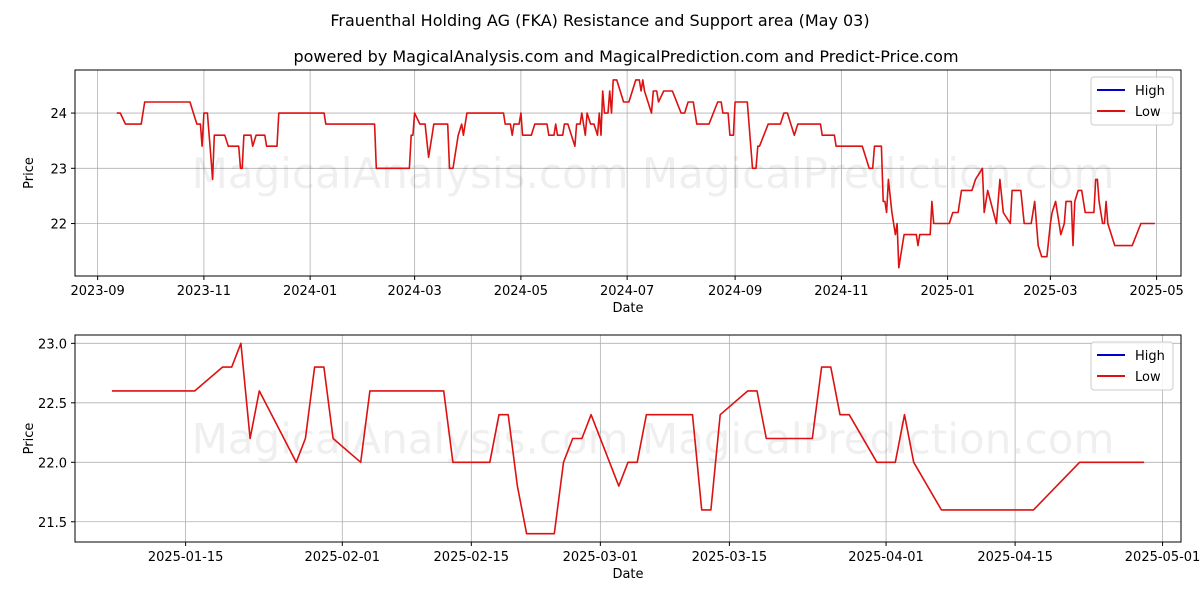 Image resolution: width=1200 pixels, height=600 pixels. Describe the element at coordinates (947, 291) in the screenshot. I see `x-tick-label: 2025-01` at that location.